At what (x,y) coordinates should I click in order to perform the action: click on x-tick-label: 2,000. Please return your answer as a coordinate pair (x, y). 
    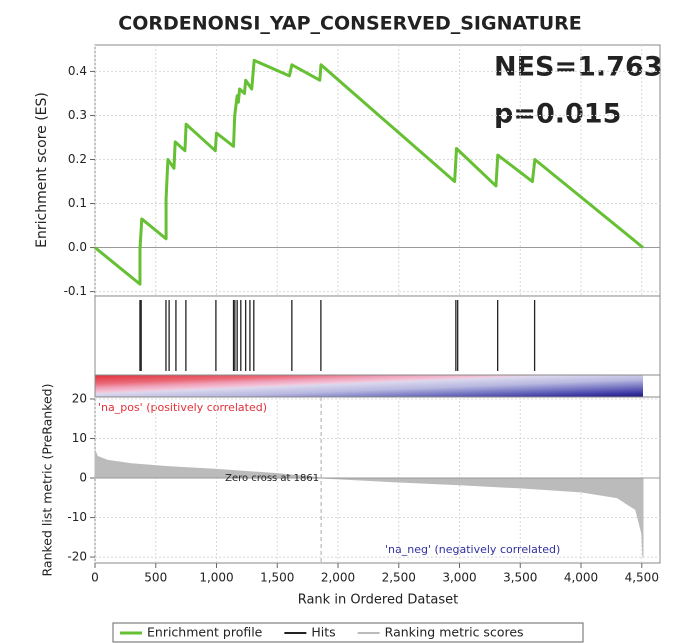
    Looking at the image, I should click on (338, 578).